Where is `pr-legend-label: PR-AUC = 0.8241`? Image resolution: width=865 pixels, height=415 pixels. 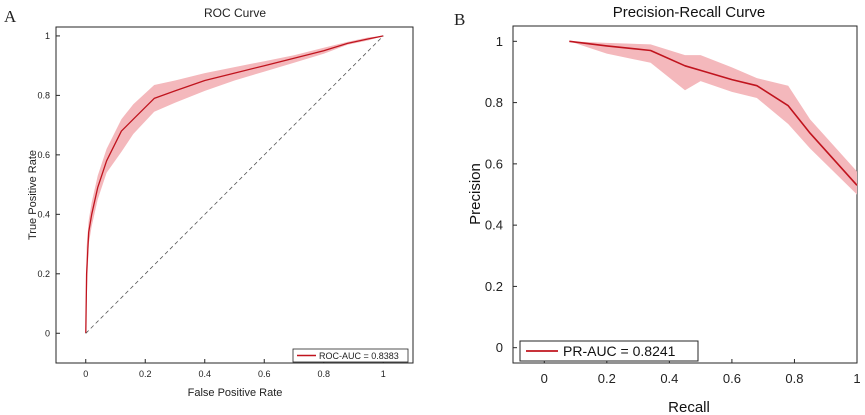 pr-legend-label: PR-AUC = 0.8241 is located at coordinates (619, 351).